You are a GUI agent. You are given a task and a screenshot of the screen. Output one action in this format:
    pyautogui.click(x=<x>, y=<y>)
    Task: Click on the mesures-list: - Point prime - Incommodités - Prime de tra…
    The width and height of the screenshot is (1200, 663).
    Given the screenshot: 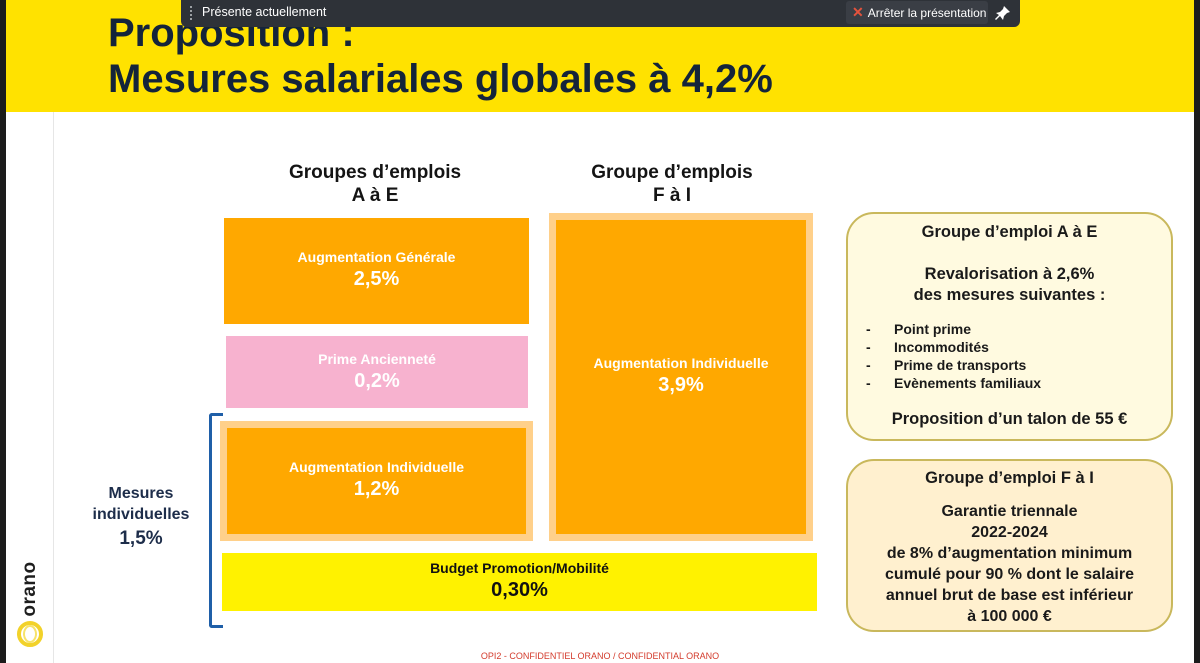 What is the action you would take?
    pyautogui.click(x=1018, y=356)
    